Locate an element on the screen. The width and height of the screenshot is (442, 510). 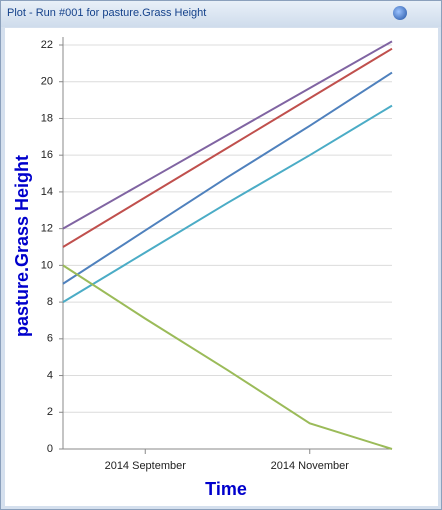
y-tick-label: 0 is located at coordinates (50, 449).